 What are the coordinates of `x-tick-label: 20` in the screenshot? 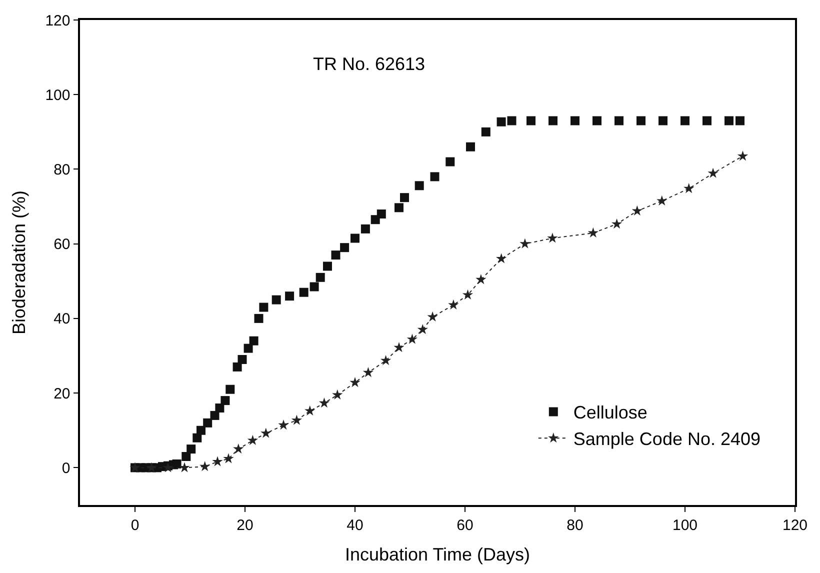 It's located at (245, 525).